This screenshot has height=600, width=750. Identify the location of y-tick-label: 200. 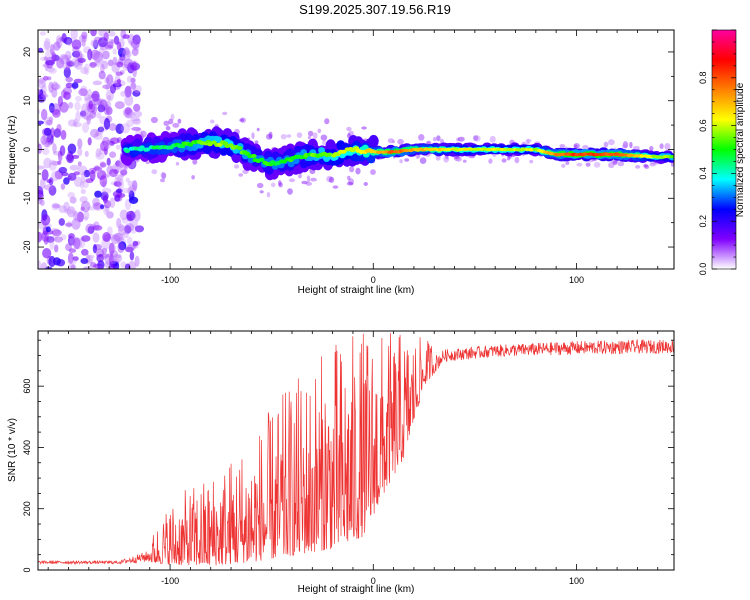
(27, 508).